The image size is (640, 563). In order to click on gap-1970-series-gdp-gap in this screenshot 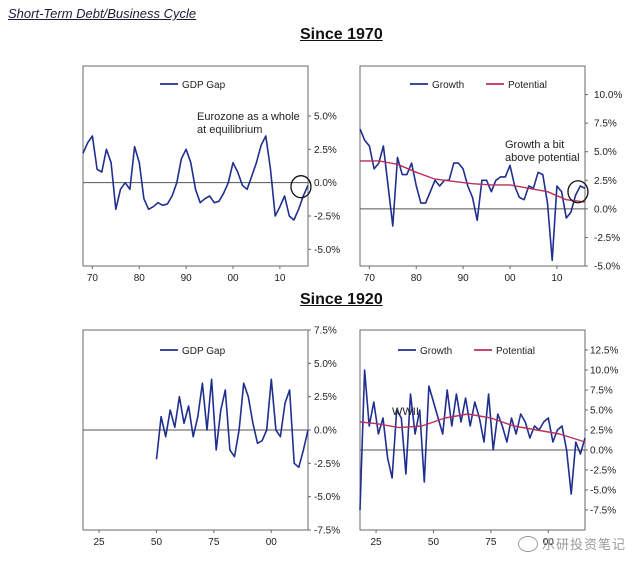, I will do `click(195, 178)`.